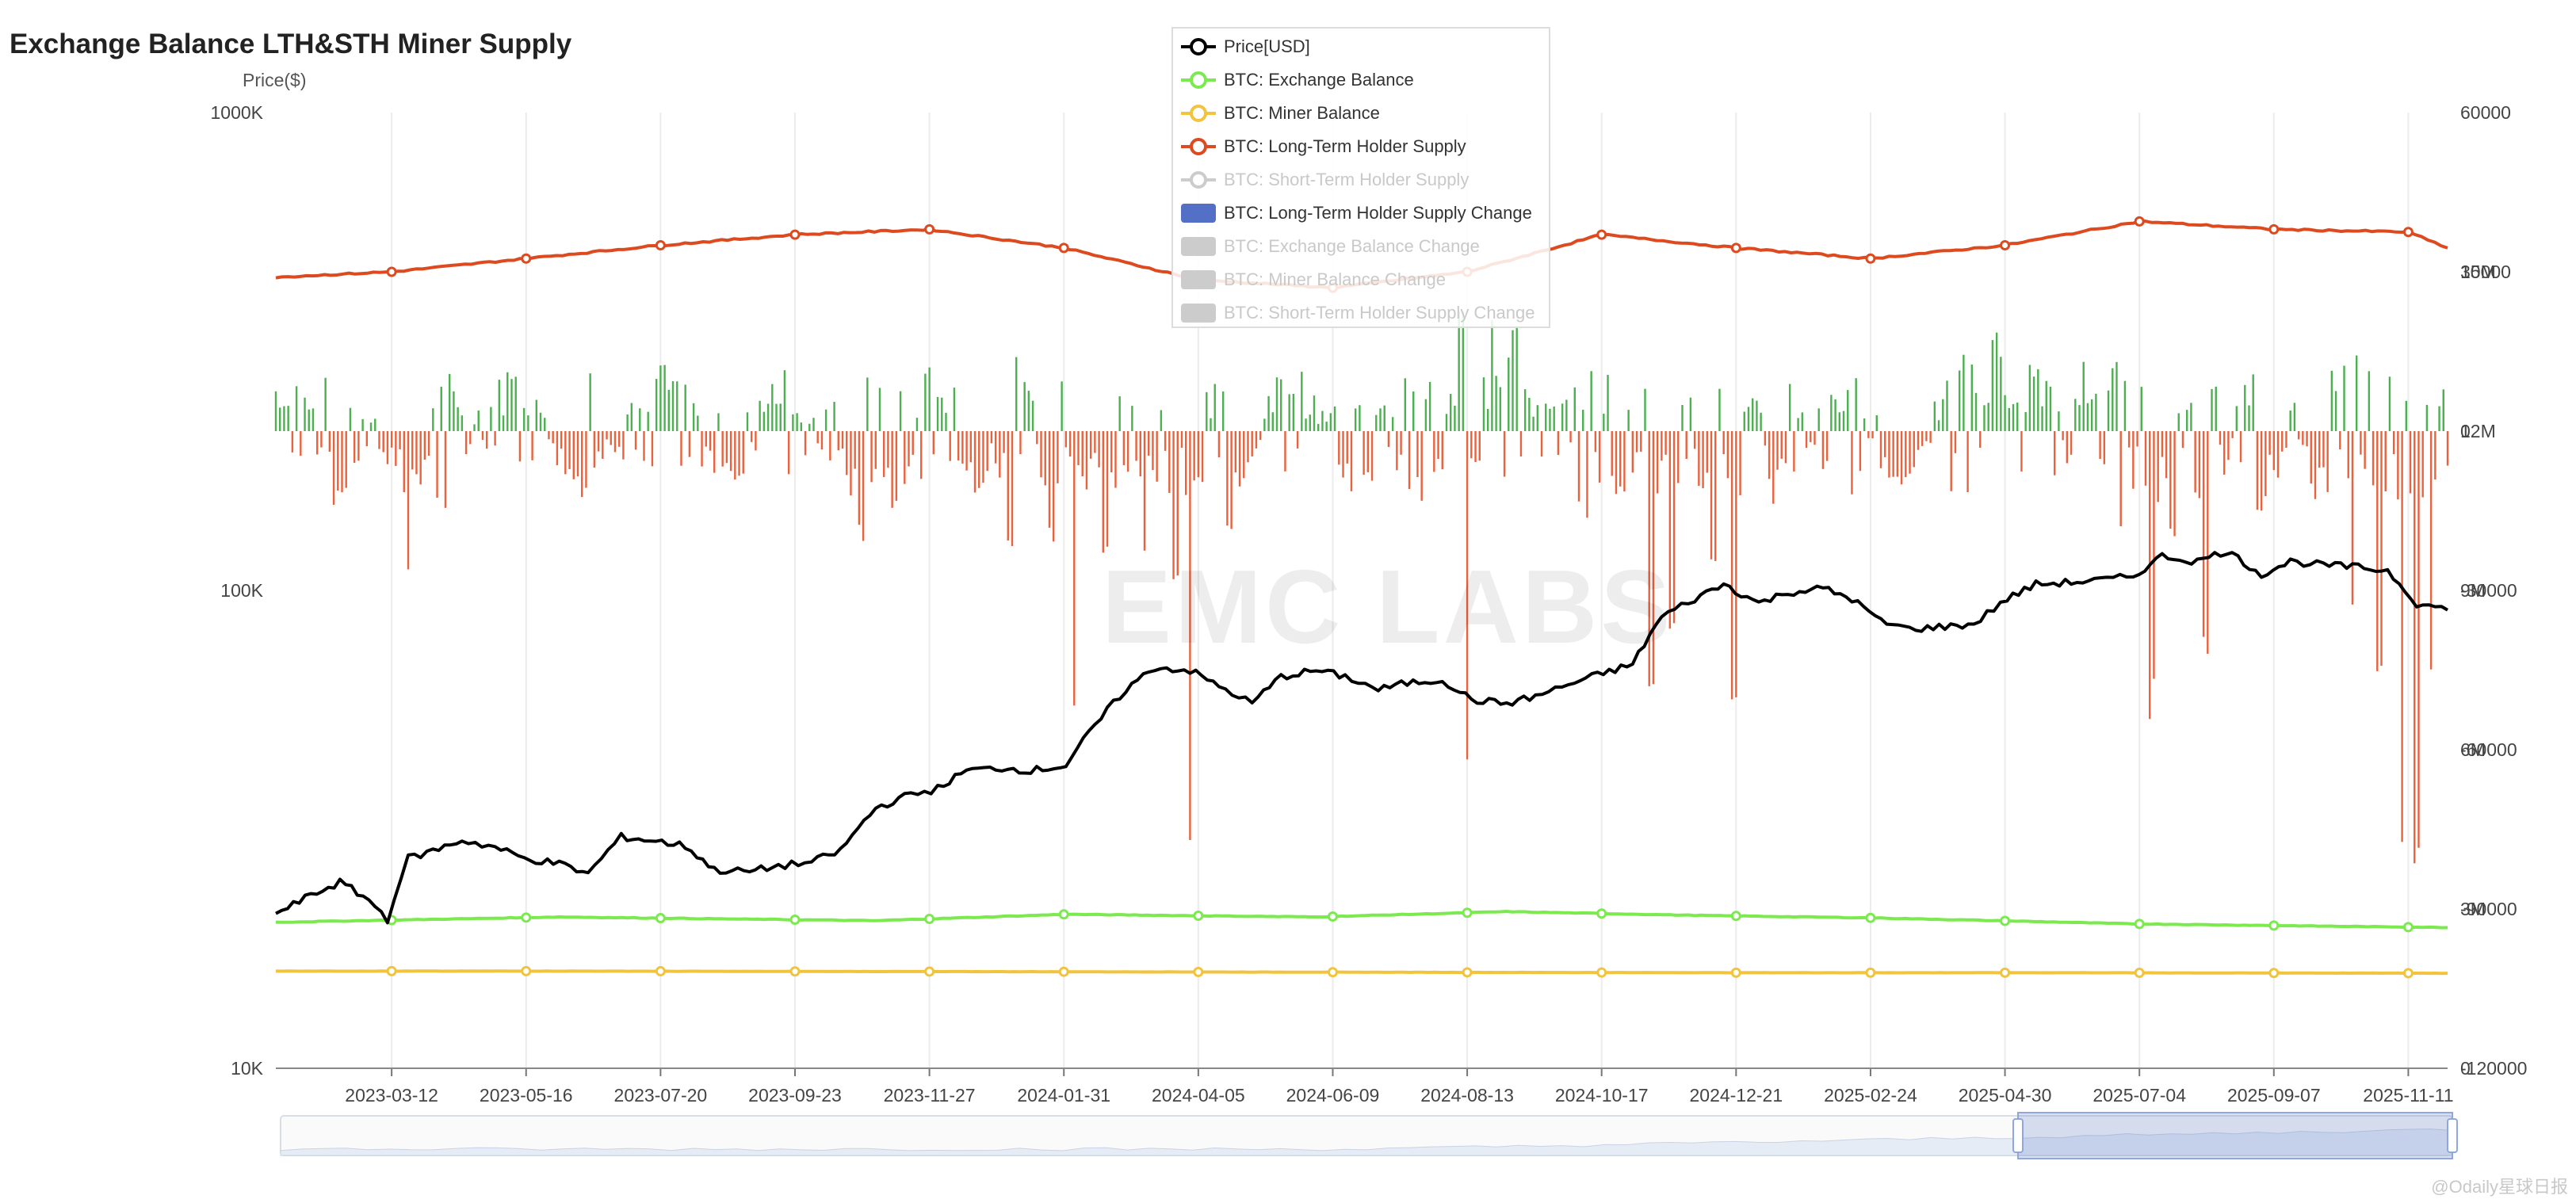 Image resolution: width=2576 pixels, height=1203 pixels. What do you see at coordinates (2473, 749) in the screenshot?
I see `supply-tick-label: 6M` at bounding box center [2473, 749].